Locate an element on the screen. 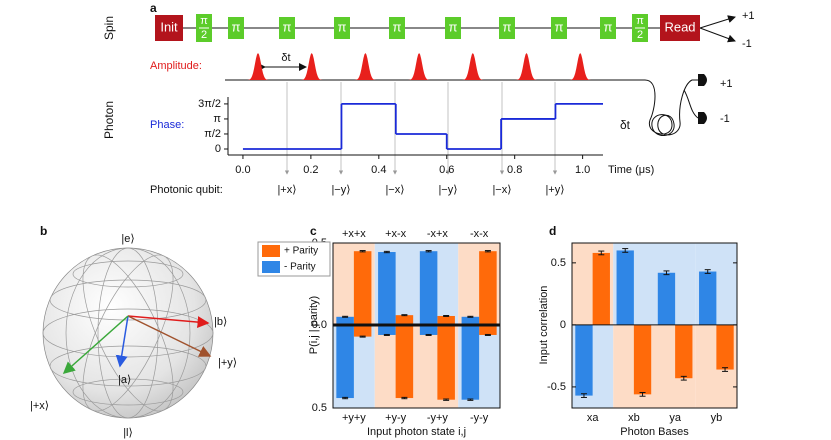 The height and width of the screenshot is (440, 831). x-tick-label: -x+x is located at coordinates (438, 234).